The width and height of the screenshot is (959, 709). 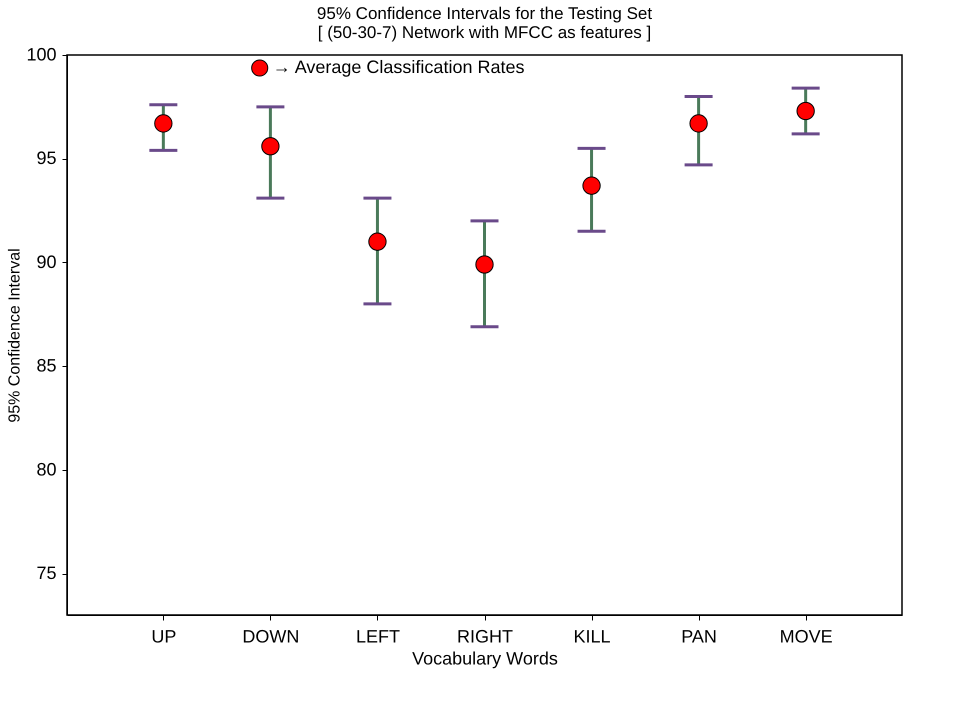 I want to click on y-tick-label: 100, so click(x=41, y=54).